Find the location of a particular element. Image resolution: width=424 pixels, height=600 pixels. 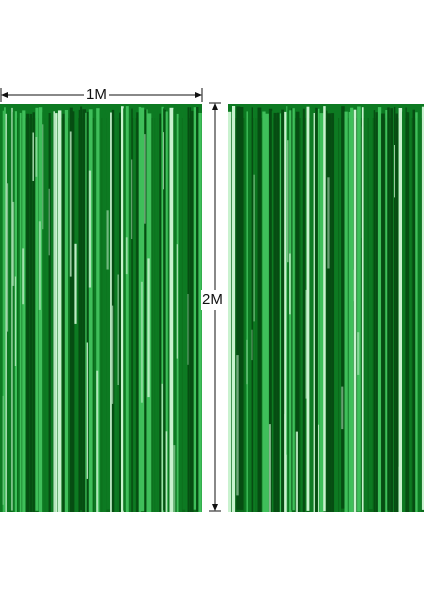

width-arrow-right-icon is located at coordinates (198, 95).